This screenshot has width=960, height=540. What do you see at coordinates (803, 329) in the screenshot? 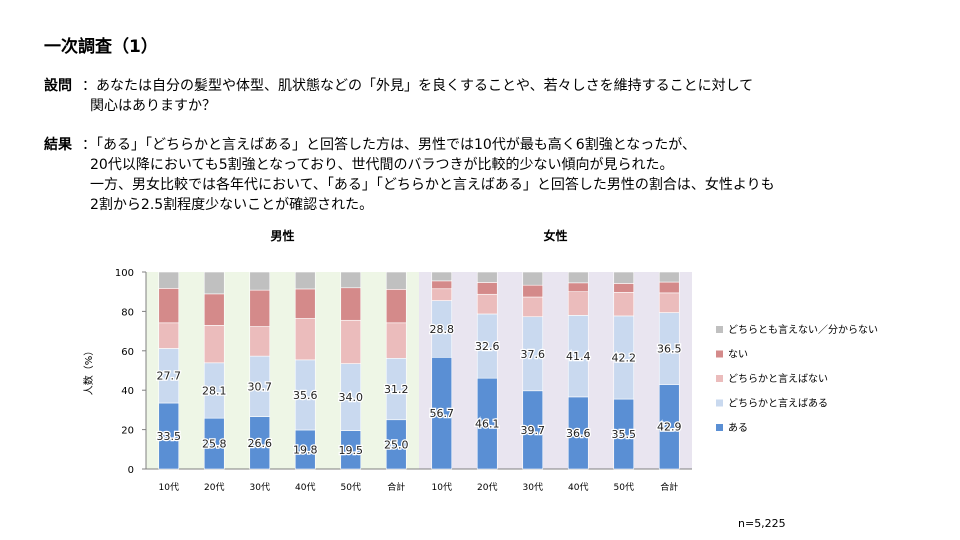
I see `legend-label: どちらとも言えない／分からない` at bounding box center [803, 329].